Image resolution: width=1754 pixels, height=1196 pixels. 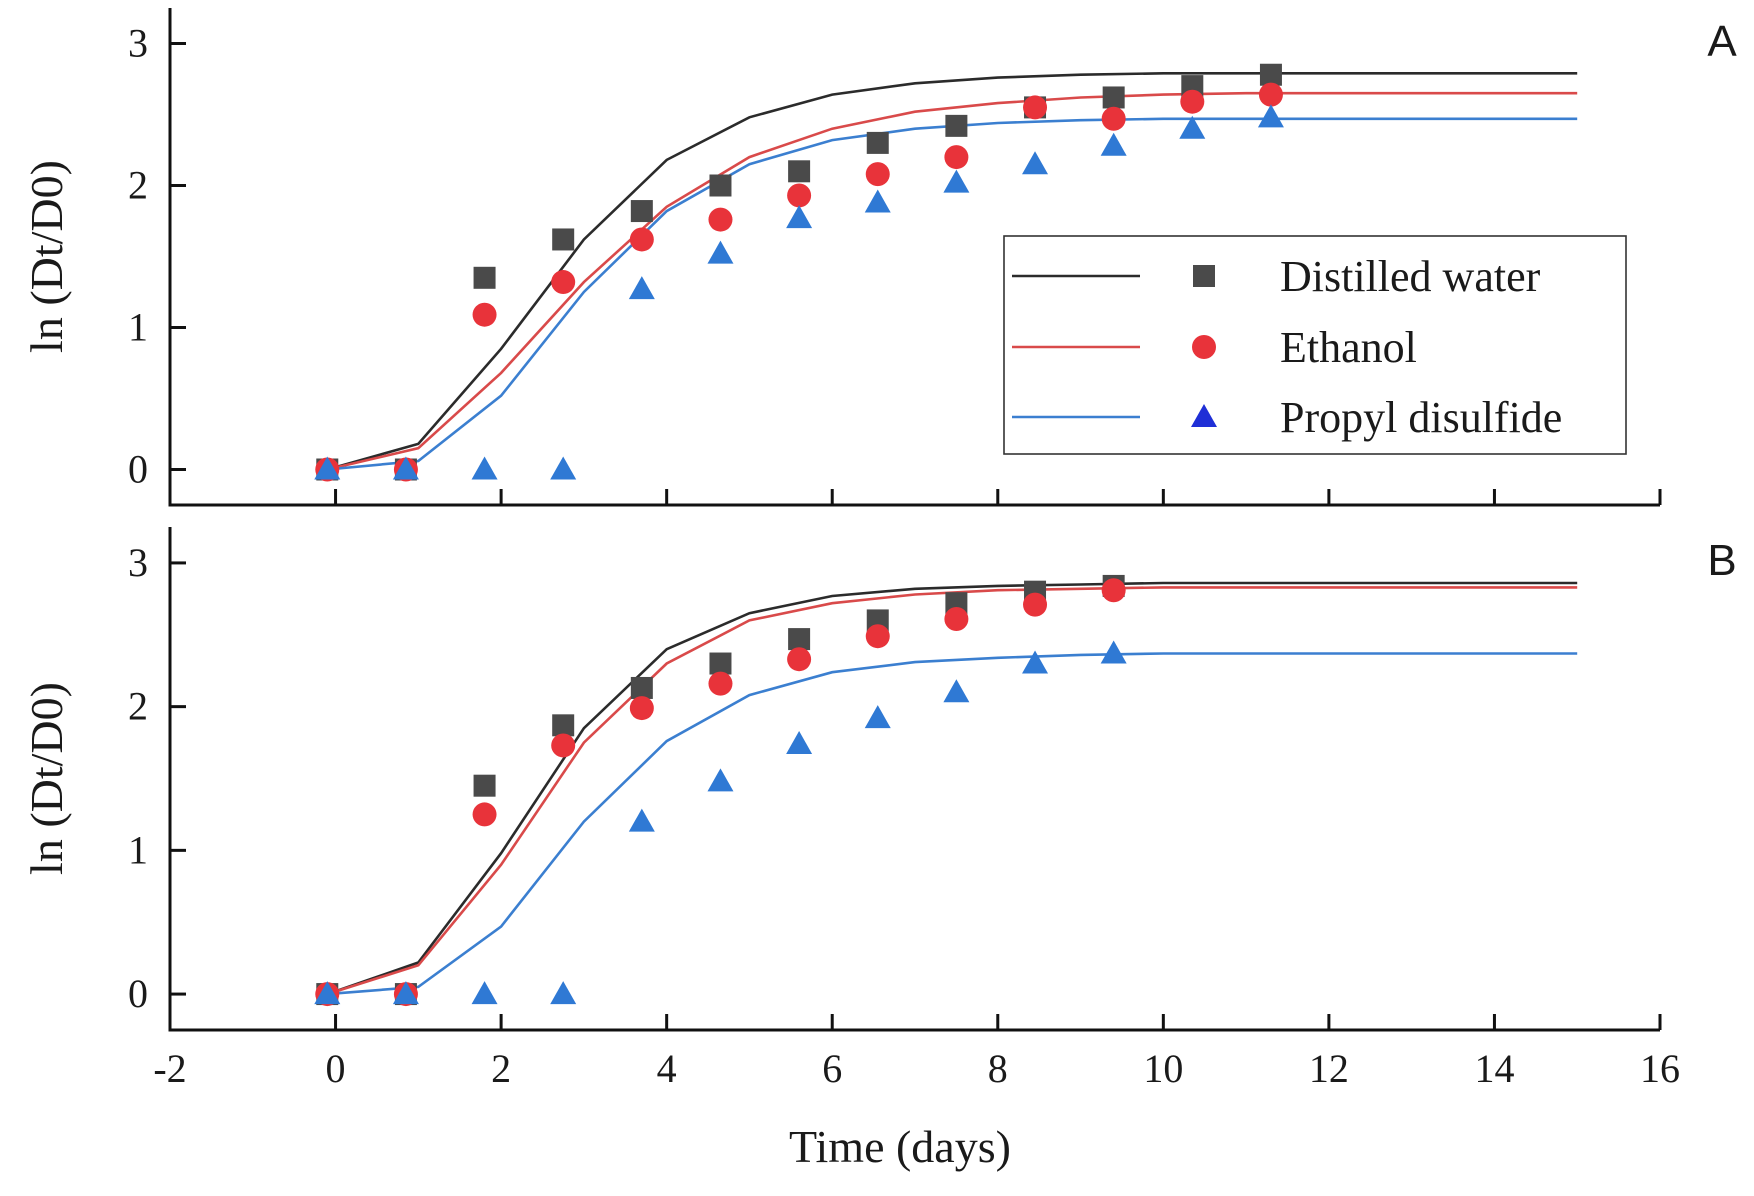 What do you see at coordinates (1329, 1068) in the screenshot?
I see `x-tick-label: 12` at bounding box center [1329, 1068].